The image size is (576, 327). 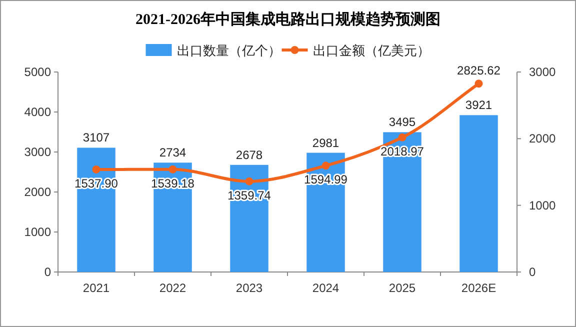 What do you see at coordinates (478, 288) in the screenshot?
I see `x-tick-label: 2026E` at bounding box center [478, 288].